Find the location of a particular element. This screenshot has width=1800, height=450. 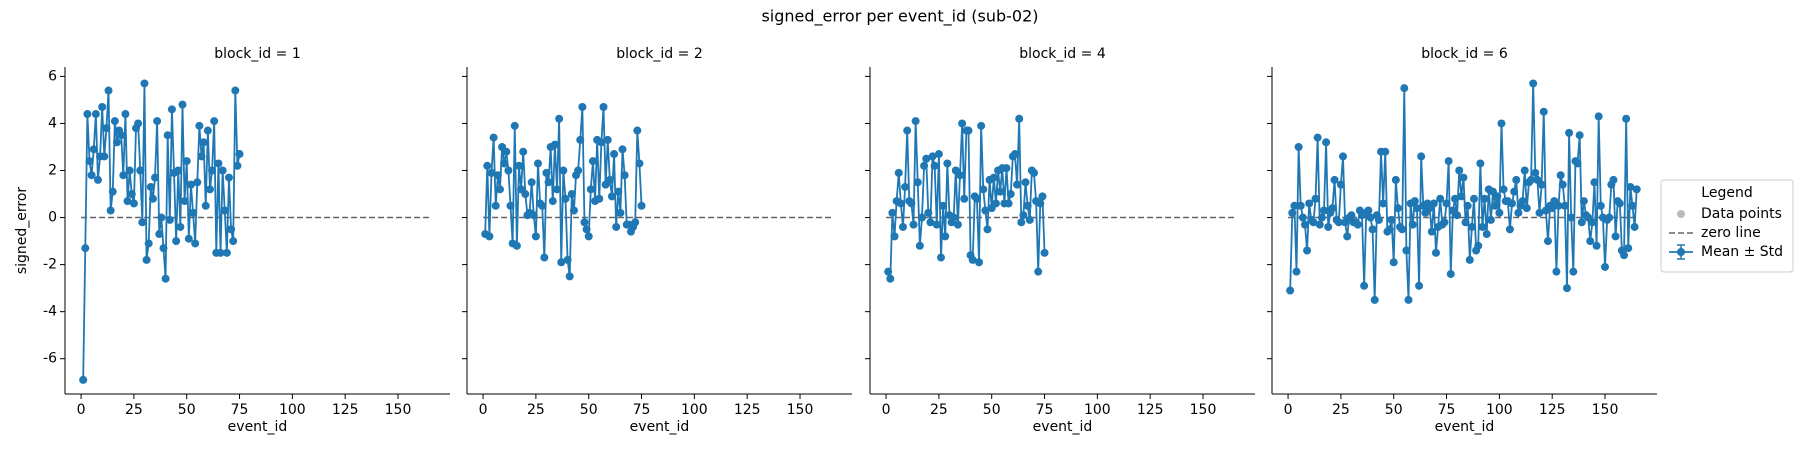

x-tick-label: 75 is located at coordinates (1045, 410).